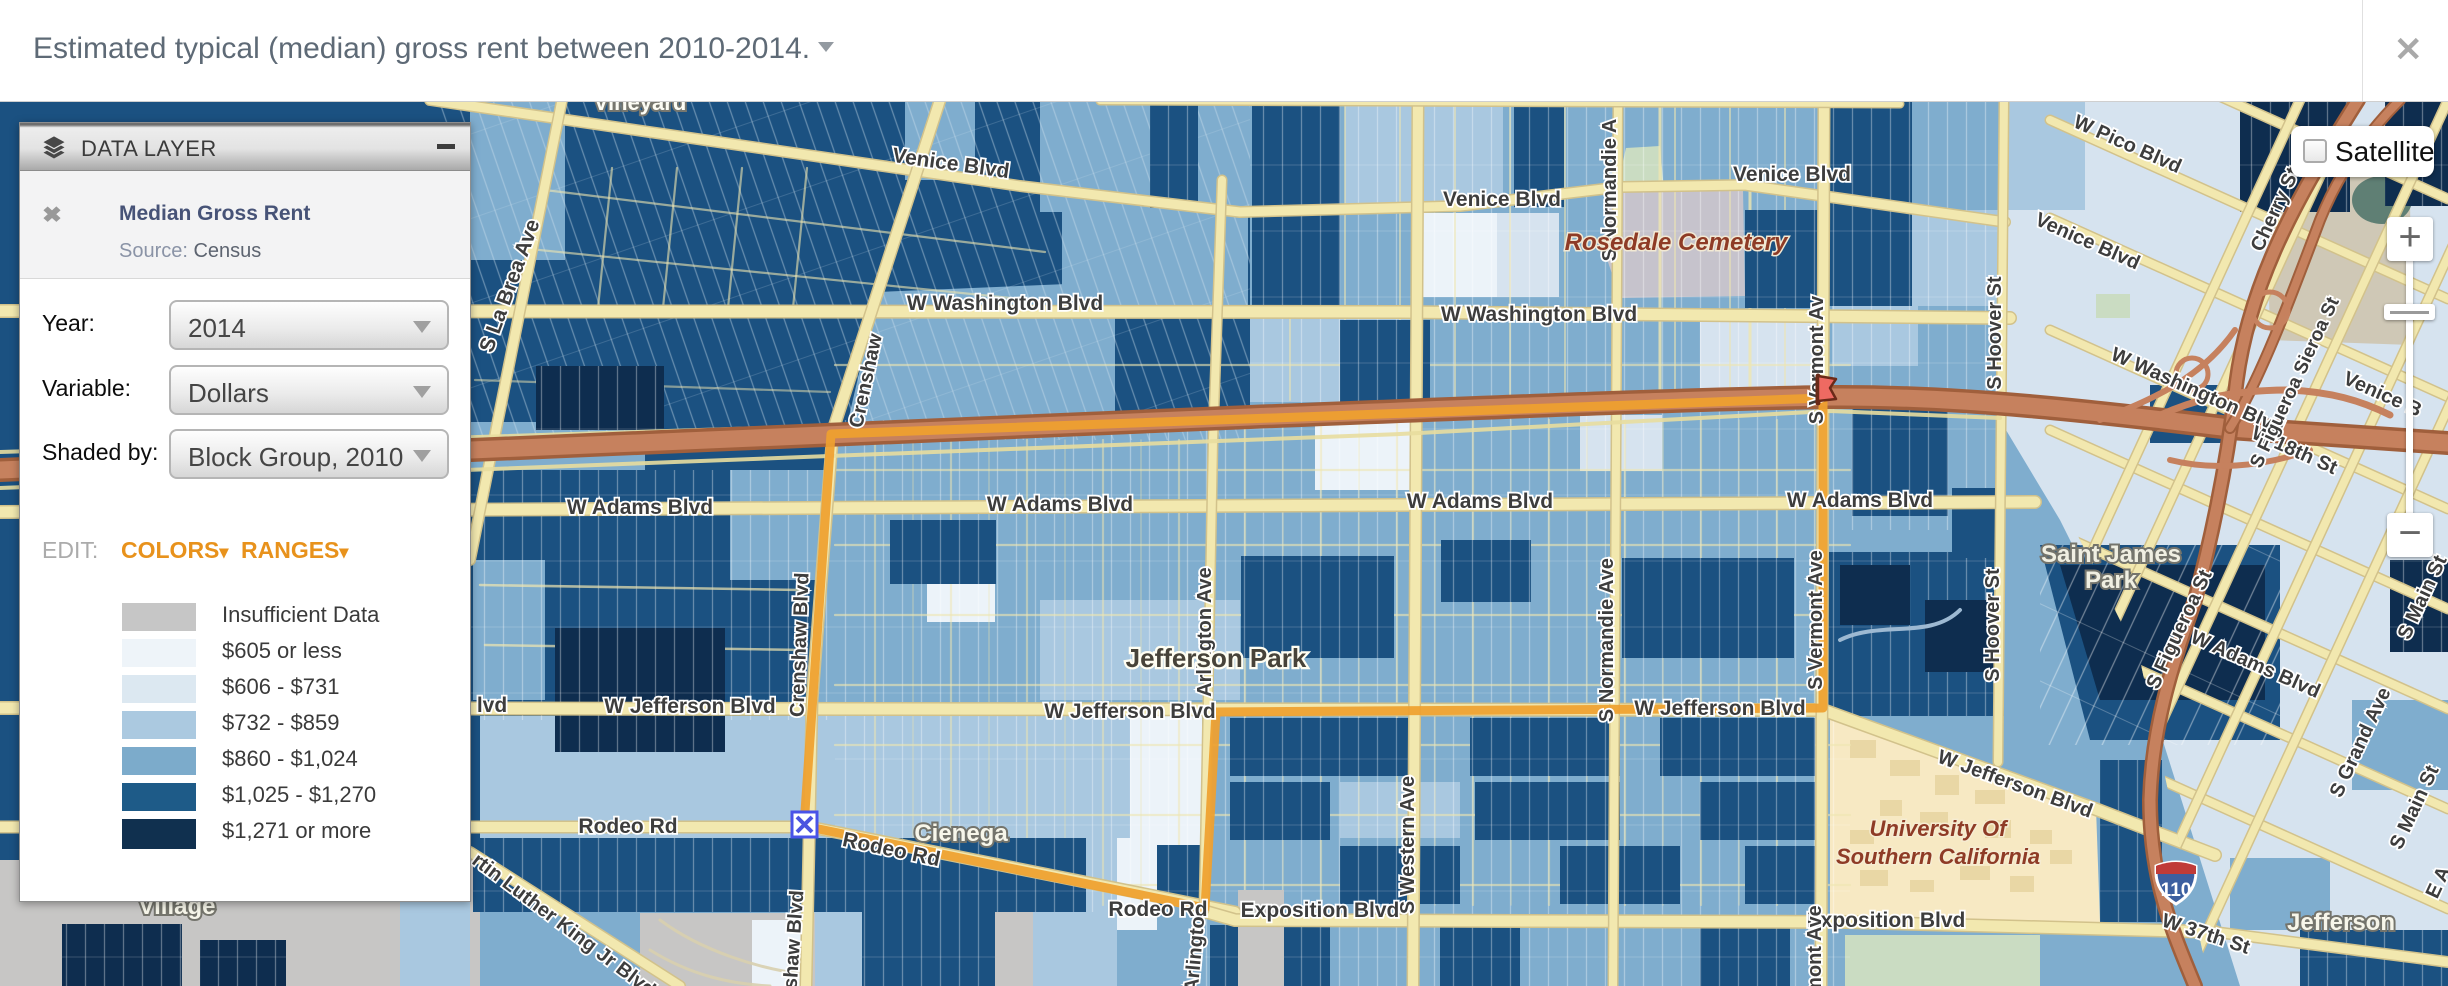 Image resolution: width=2448 pixels, height=986 pixels. What do you see at coordinates (2111, 580) in the screenshot?
I see `svg-text: Park` at bounding box center [2111, 580].